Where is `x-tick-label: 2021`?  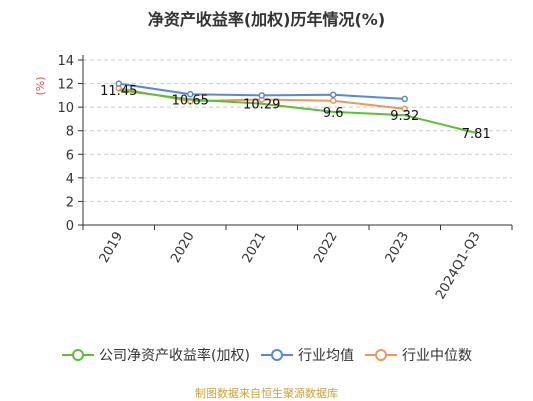
x-tick-label: 2021 is located at coordinates (255, 248).